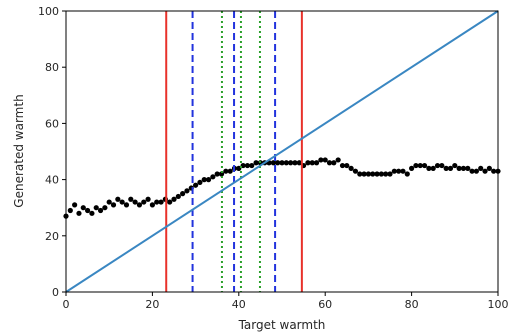 The image size is (509, 334). What do you see at coordinates (412, 304) in the screenshot?
I see `x-tick-label: 80` at bounding box center [412, 304].